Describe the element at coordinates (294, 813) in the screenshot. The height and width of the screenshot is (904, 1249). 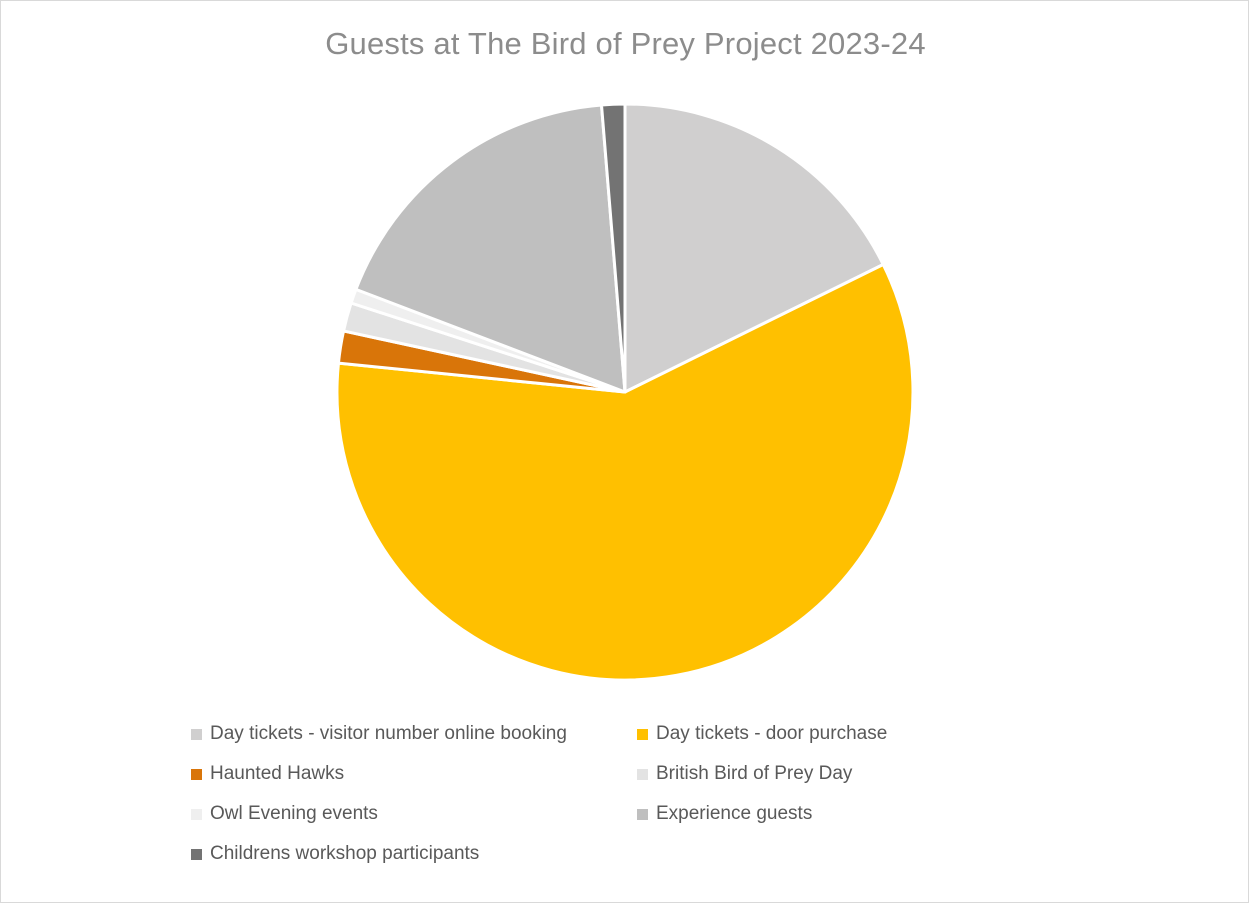
I see `legend-label-4: Owl Evening events` at that location.